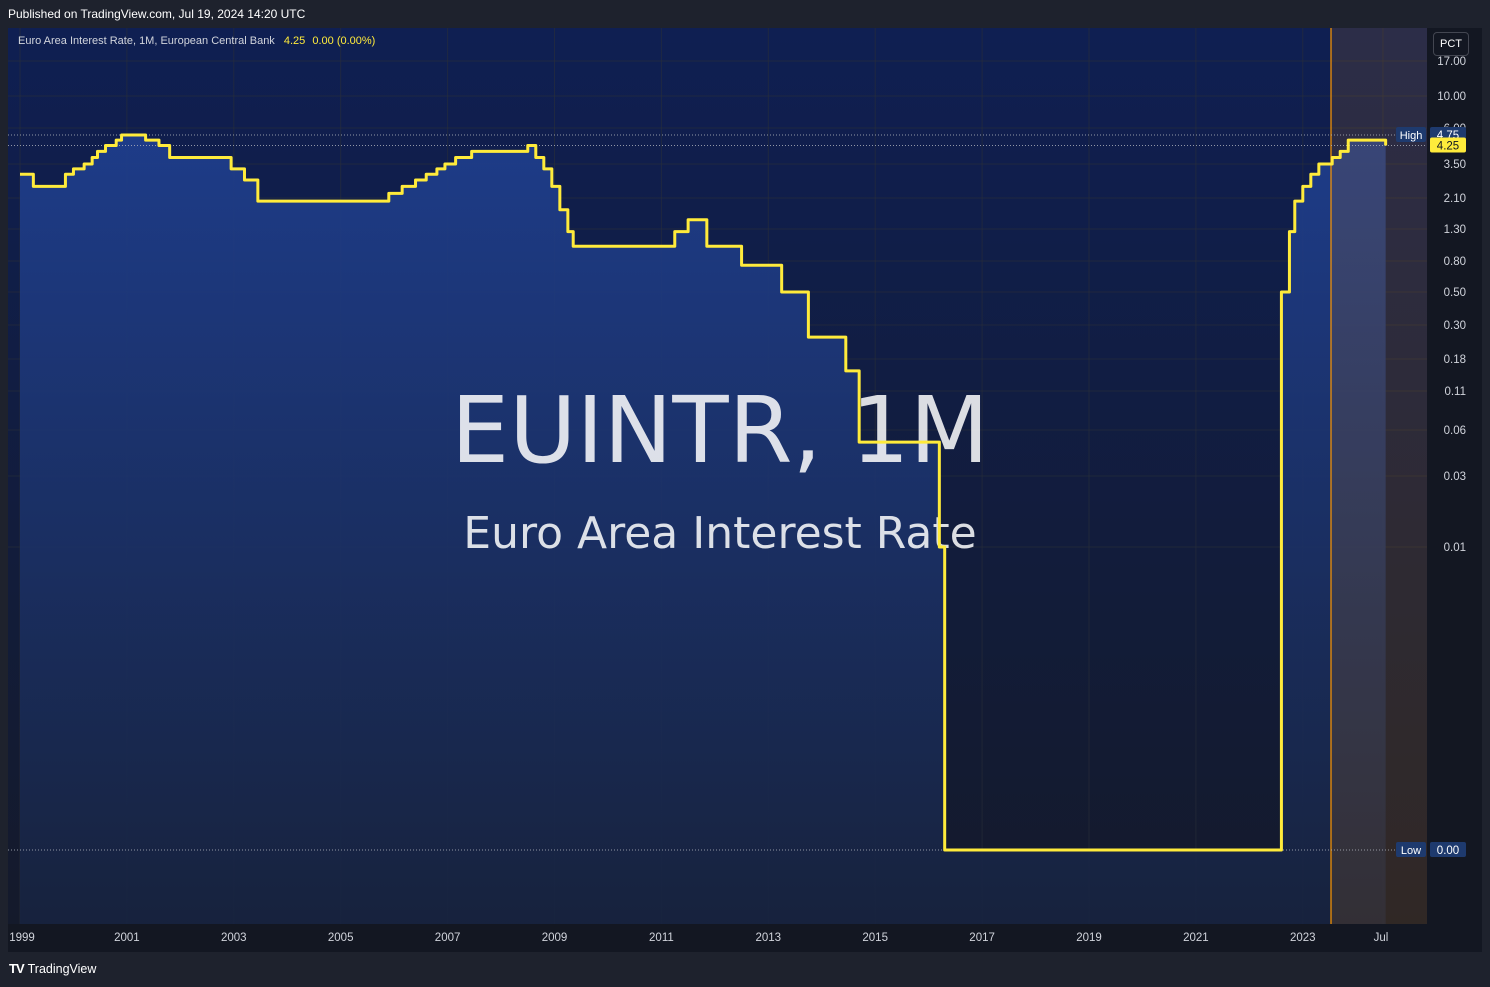 The width and height of the screenshot is (1490, 987). I want to click on y-tick-label: 3.50, so click(1455, 165).